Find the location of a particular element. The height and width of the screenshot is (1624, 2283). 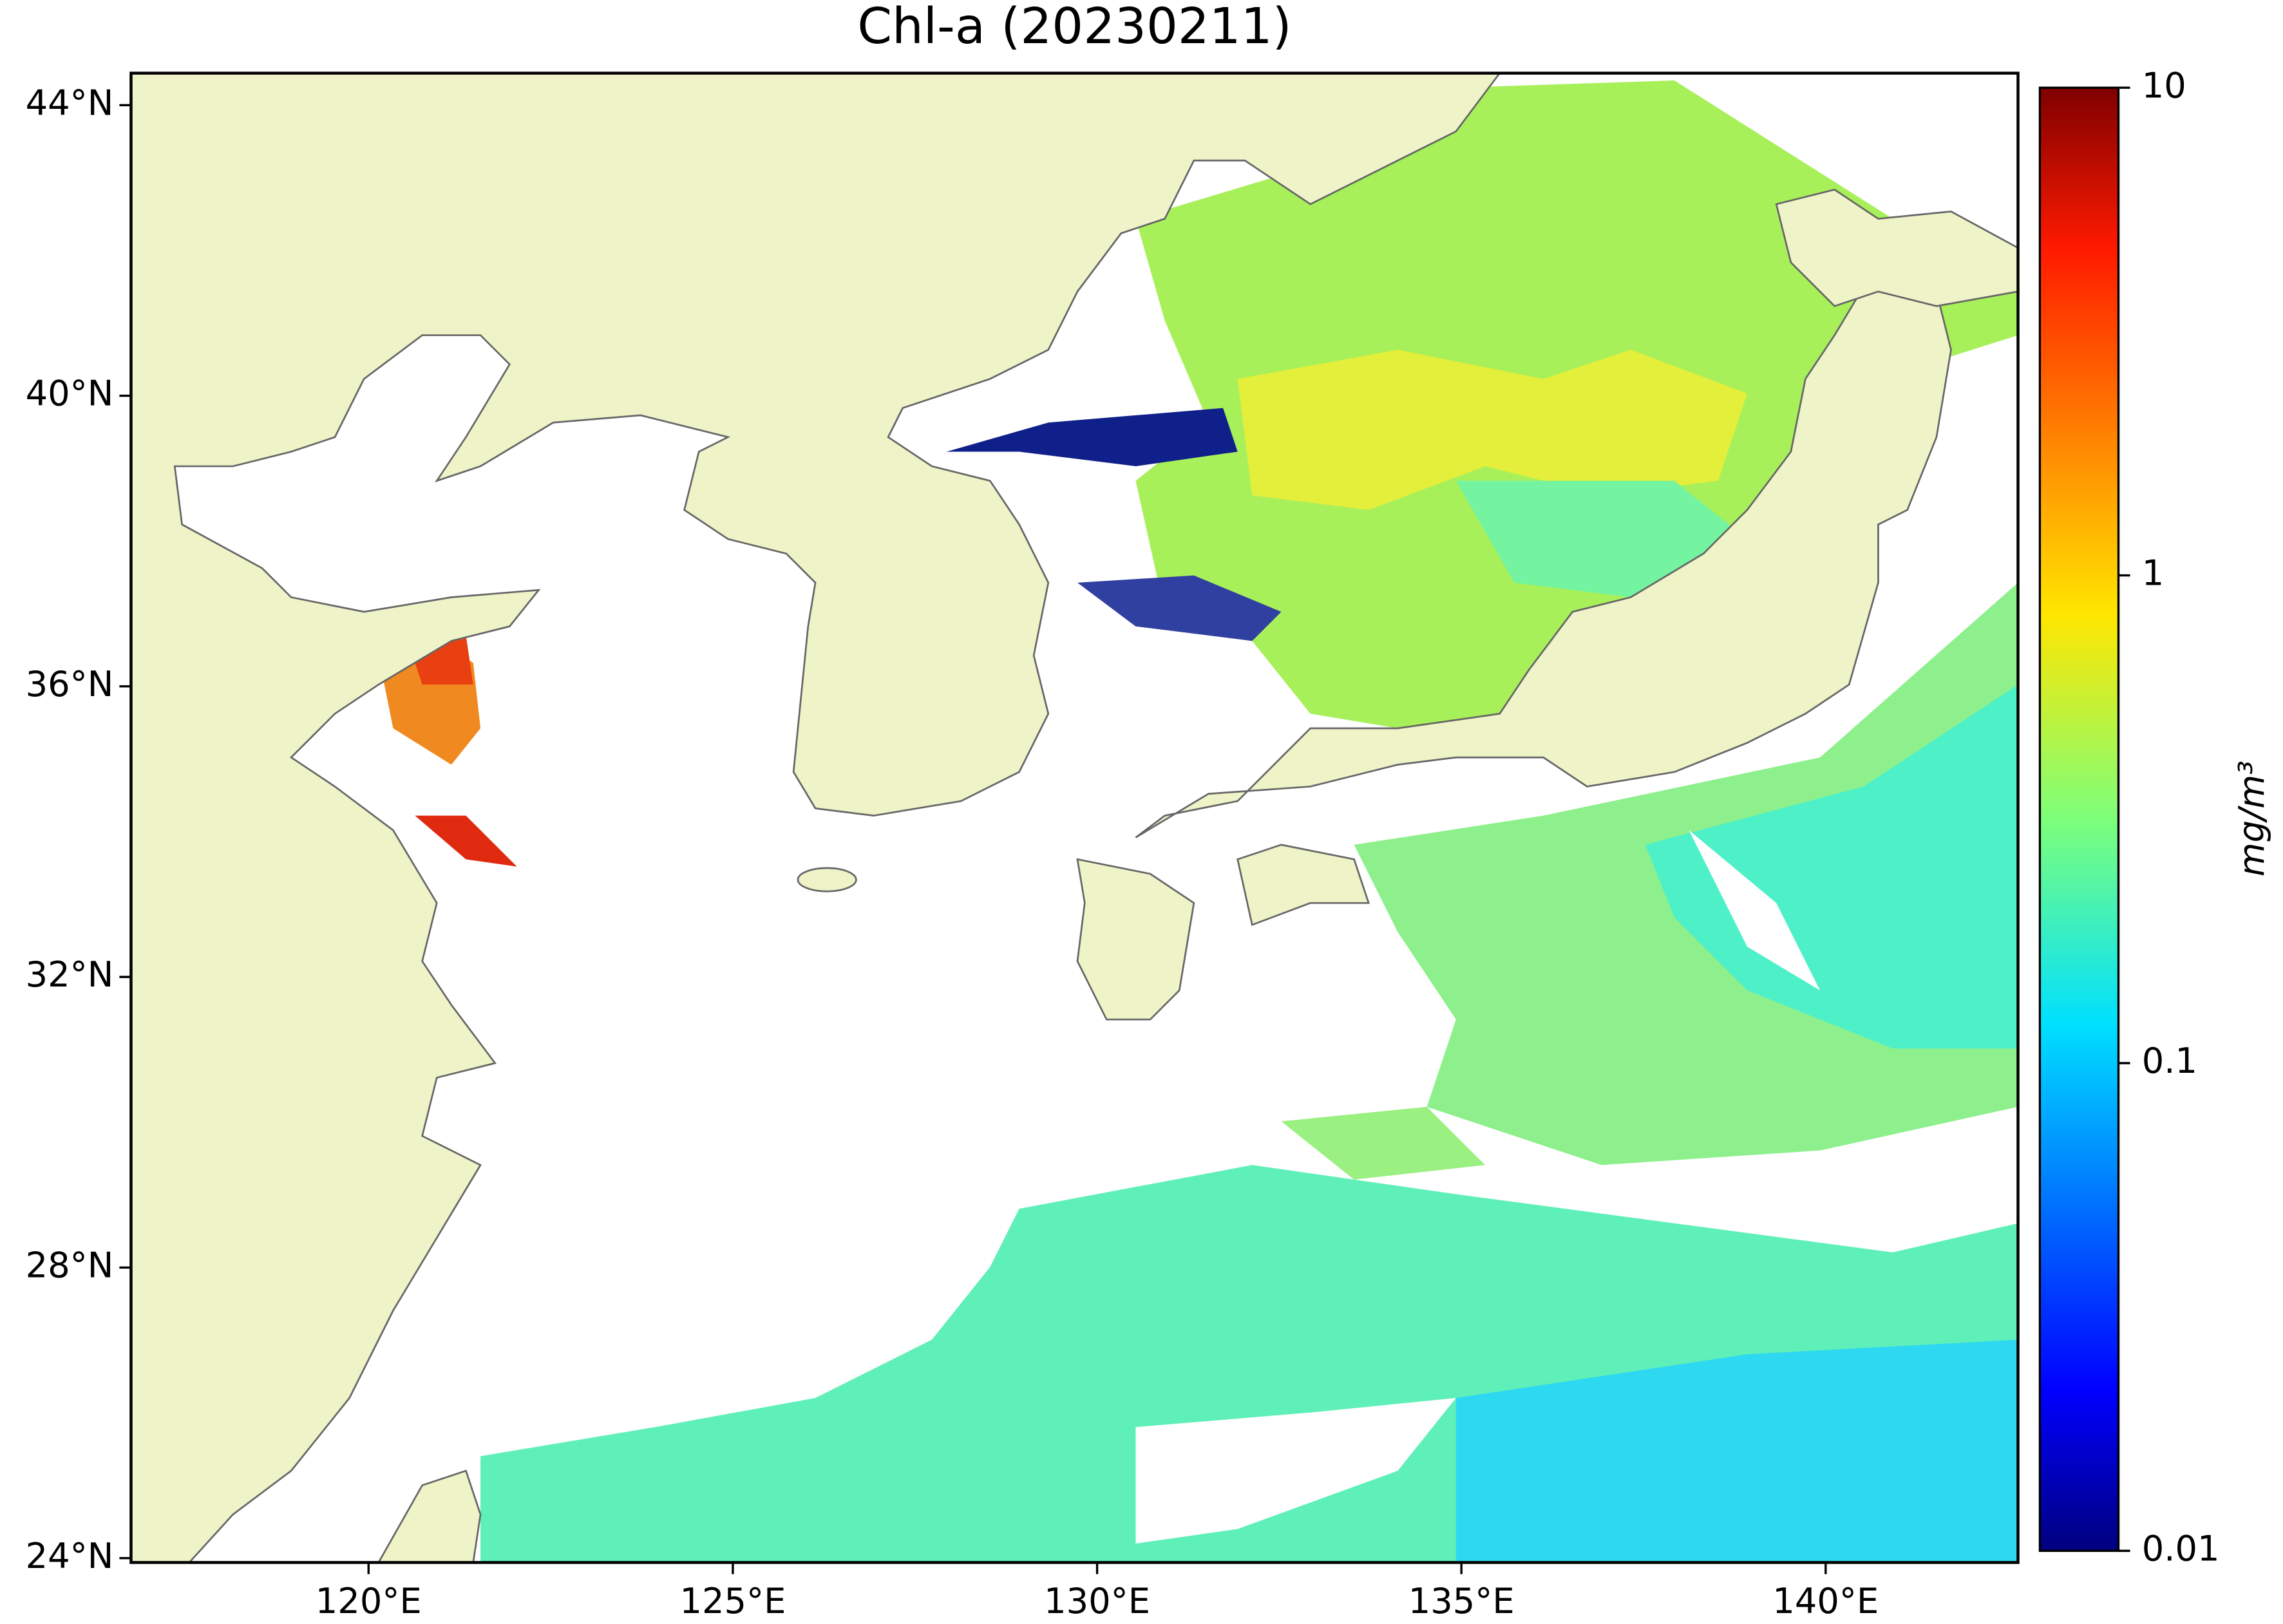

y-tick-label: 44°N is located at coordinates (70, 102).